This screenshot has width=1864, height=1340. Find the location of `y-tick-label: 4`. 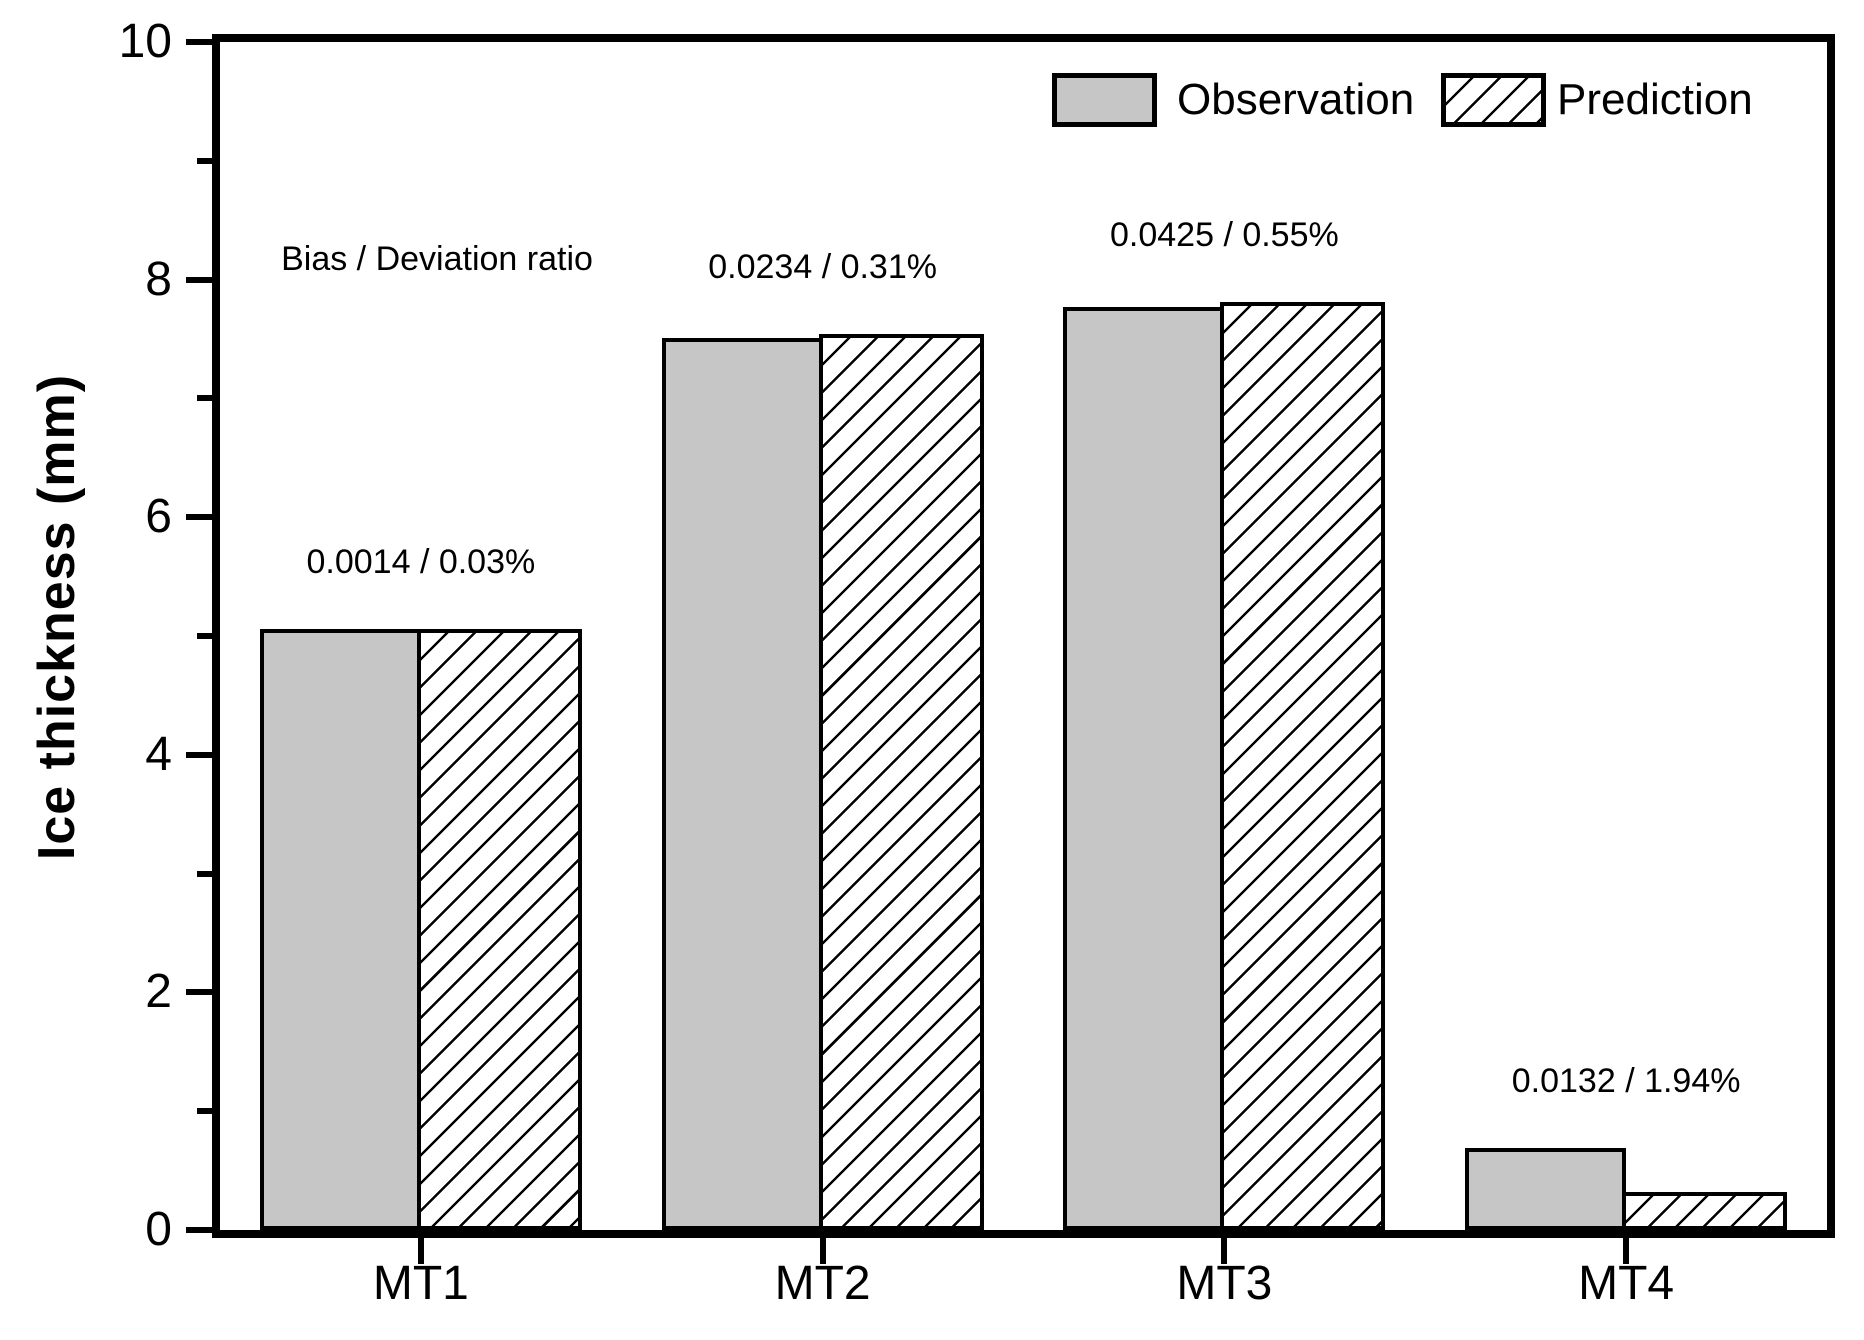

y-tick-label: 4 is located at coordinates (158, 754).